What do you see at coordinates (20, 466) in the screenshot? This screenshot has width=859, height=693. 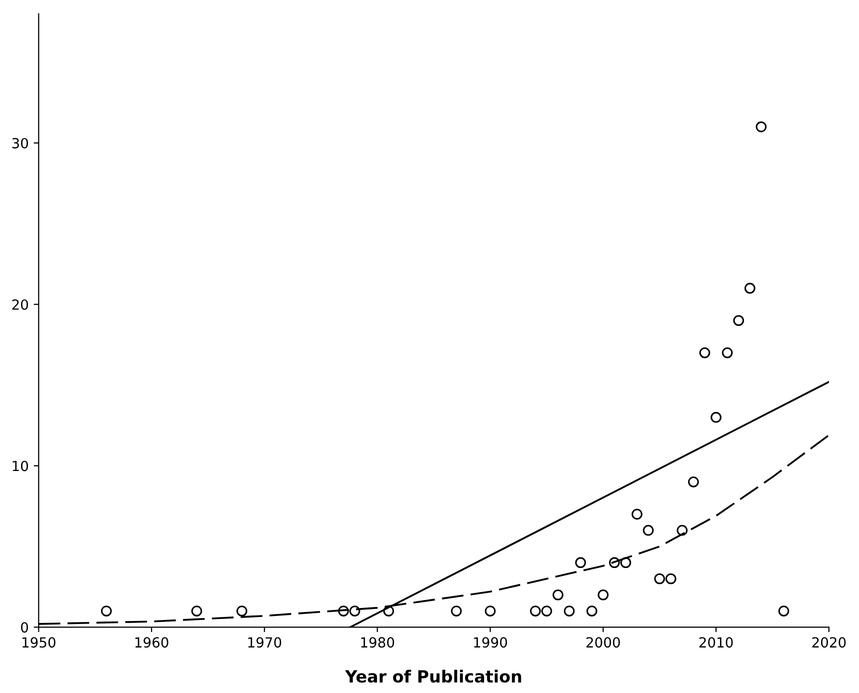 I see `y-tick-label: 10` at bounding box center [20, 466].